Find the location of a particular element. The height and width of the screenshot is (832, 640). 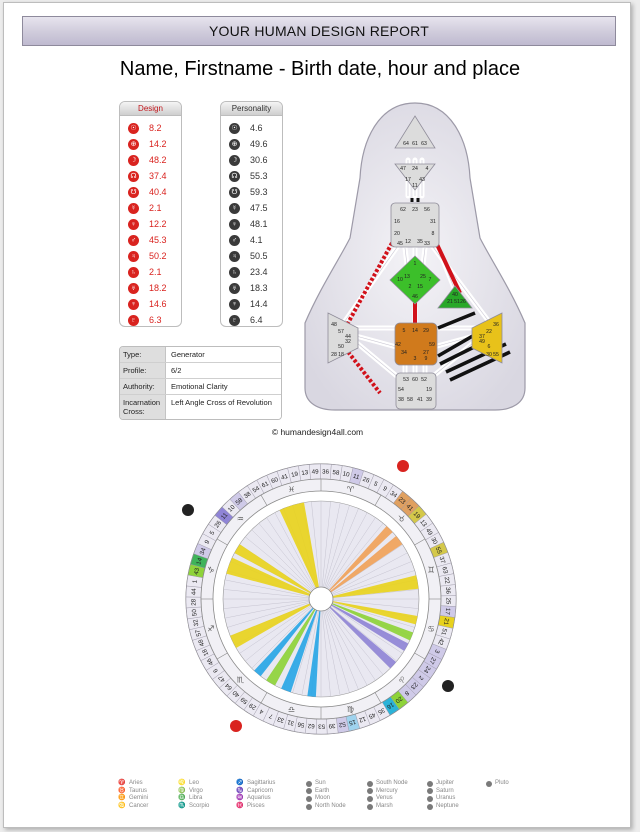

earth-personality-marker-icon is located at coordinates (188, 510).